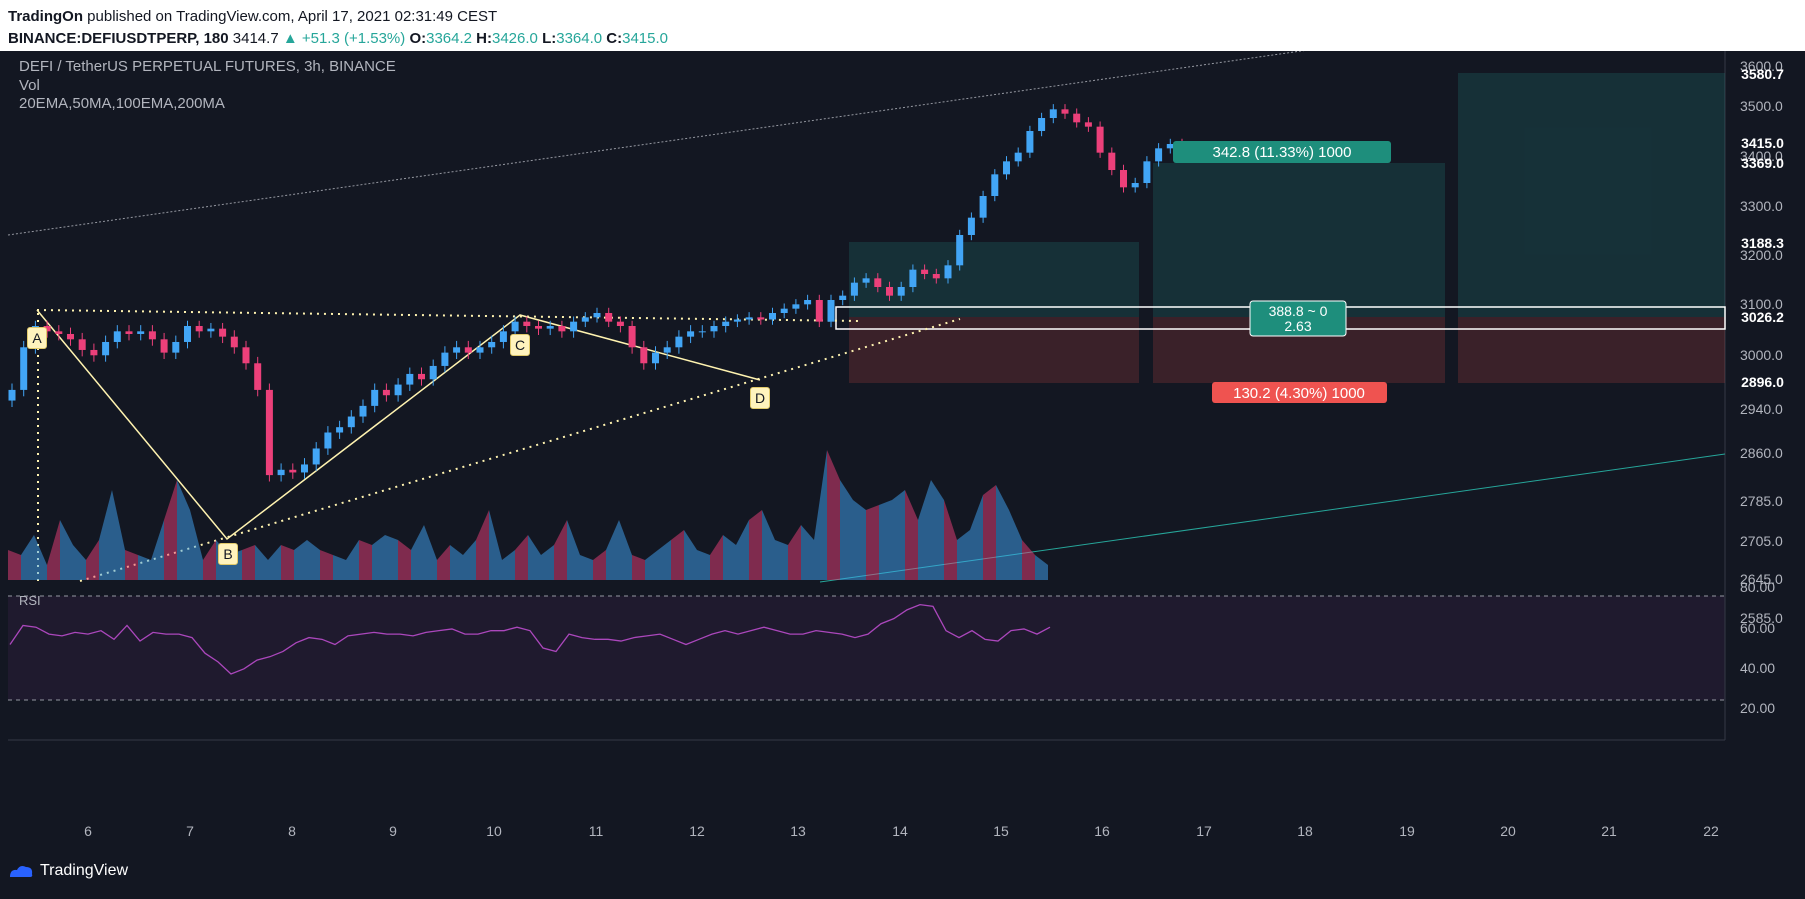 This screenshot has height=899, width=1805. What do you see at coordinates (68, 871) in the screenshot?
I see `tradingview-logo: TradingView` at bounding box center [68, 871].